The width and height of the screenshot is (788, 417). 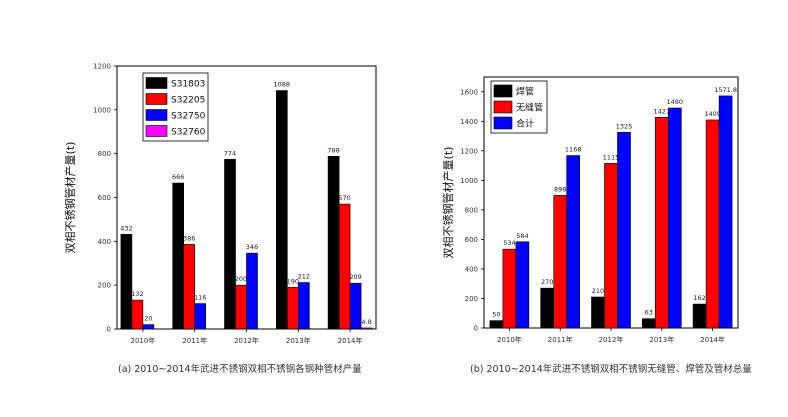 What do you see at coordinates (126, 228) in the screenshot?
I see `data-label: 432` at bounding box center [126, 228].